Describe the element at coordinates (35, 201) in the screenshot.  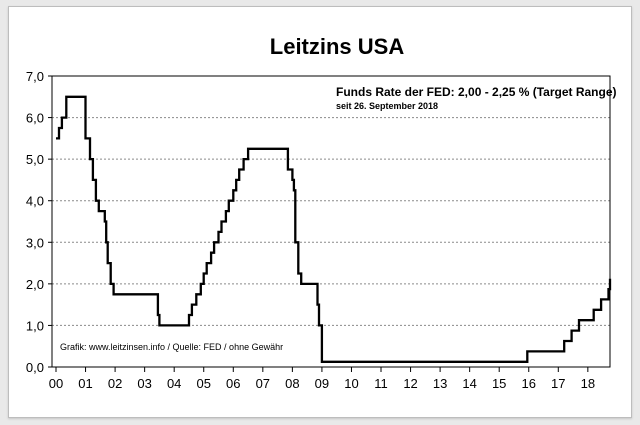
I see `y-tick-label: 4,0` at that location.